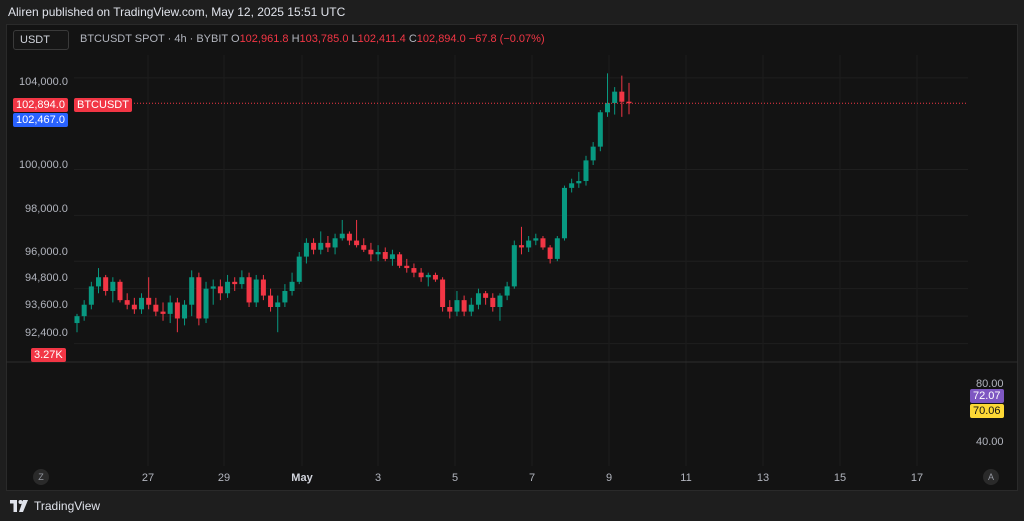 Image resolution: width=1024 pixels, height=521 pixels. What do you see at coordinates (302, 478) in the screenshot?
I see `time-label: May` at bounding box center [302, 478].